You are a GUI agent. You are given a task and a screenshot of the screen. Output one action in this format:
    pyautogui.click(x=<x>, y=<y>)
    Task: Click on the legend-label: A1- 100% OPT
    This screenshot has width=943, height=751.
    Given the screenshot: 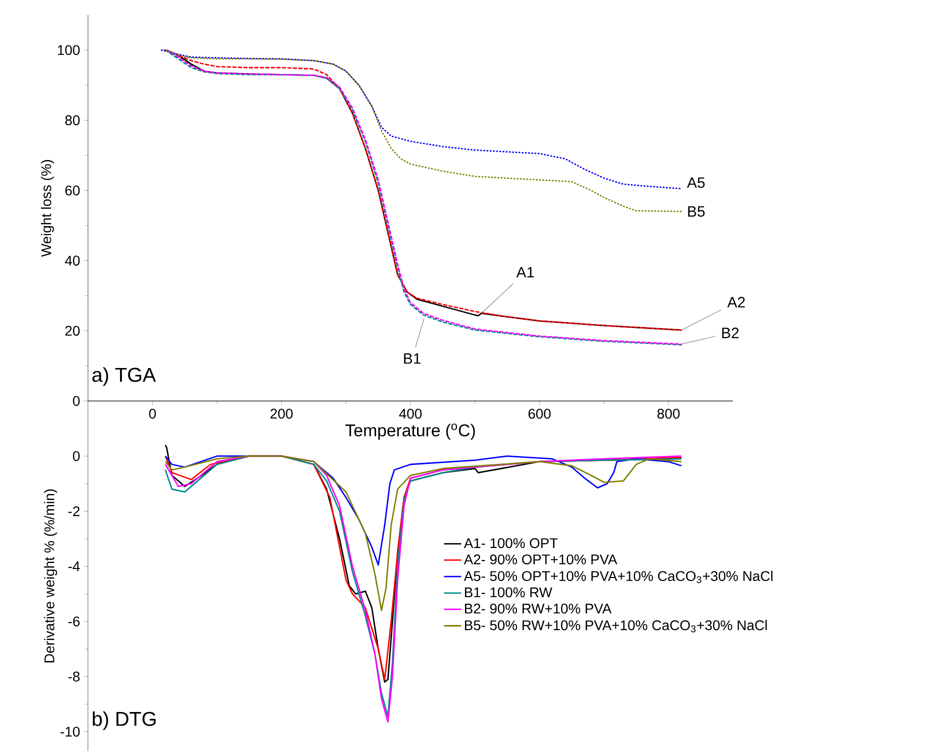 What is the action you would take?
    pyautogui.click(x=511, y=543)
    